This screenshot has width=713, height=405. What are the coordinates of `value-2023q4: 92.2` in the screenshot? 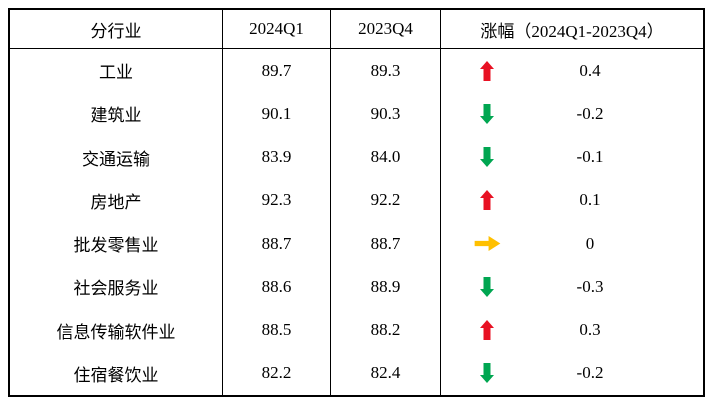 It's located at (386, 200).